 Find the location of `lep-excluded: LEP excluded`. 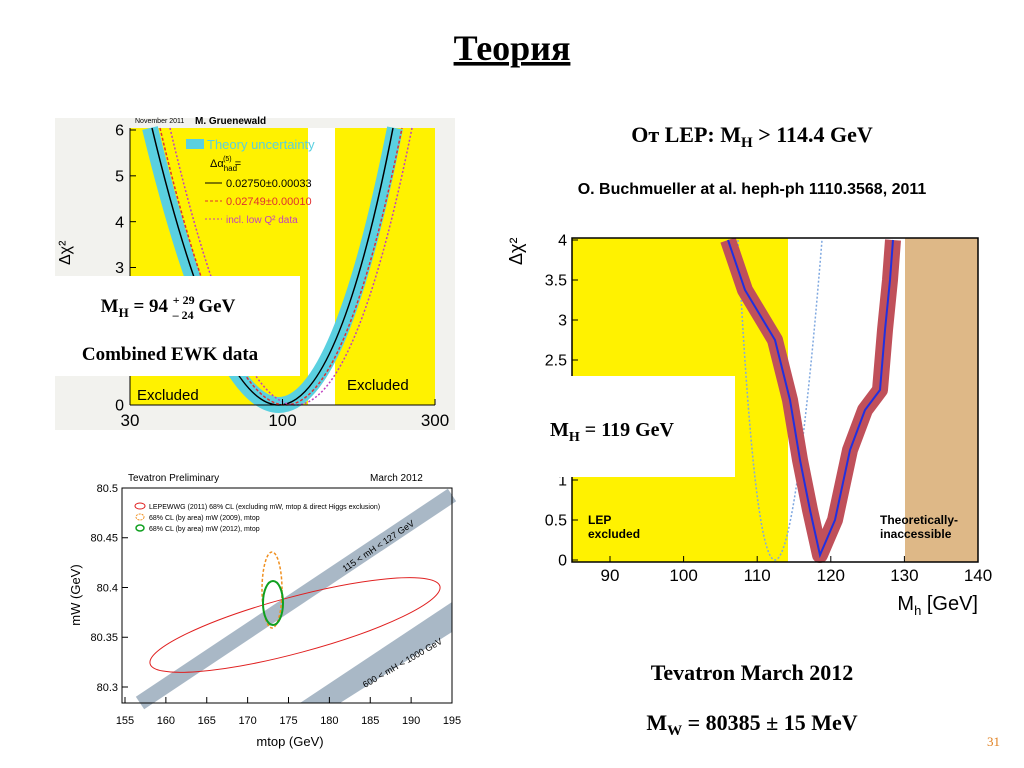

lep-excluded: LEP excluded is located at coordinates (614, 527).